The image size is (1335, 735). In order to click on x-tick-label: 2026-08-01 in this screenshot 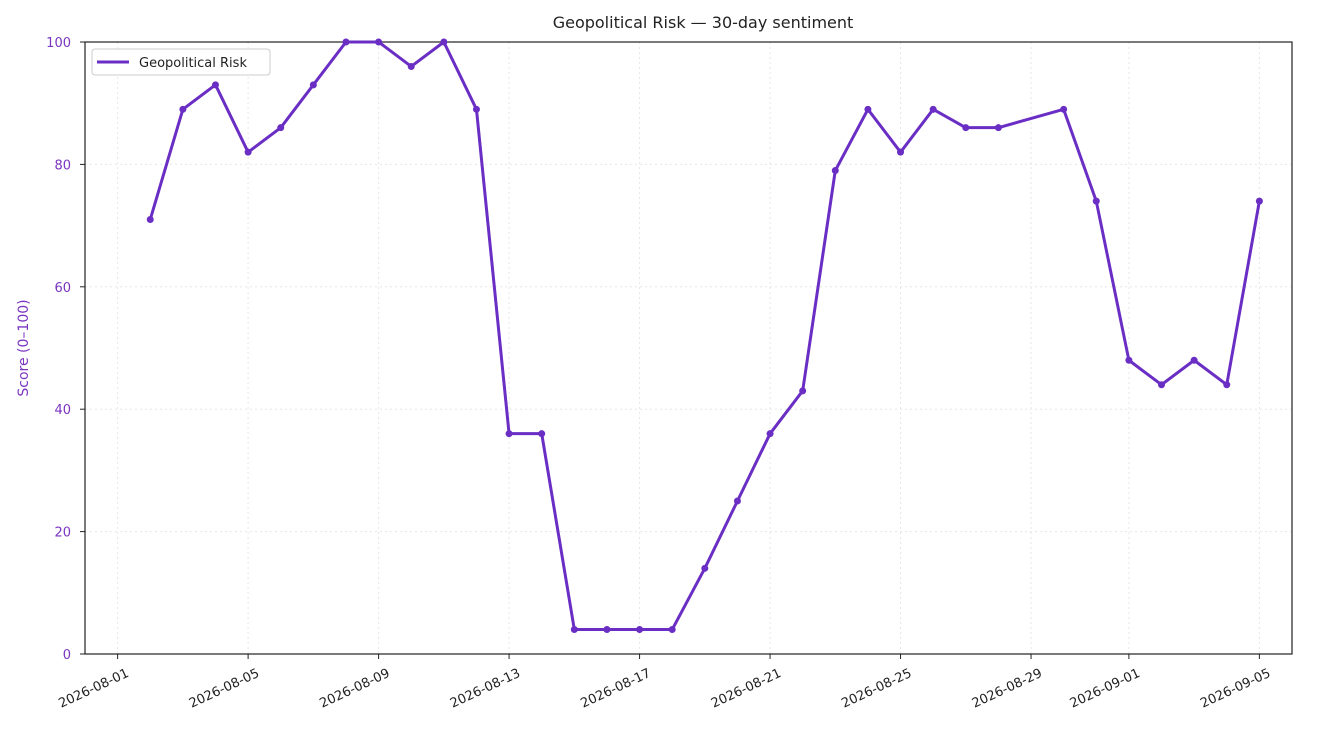, I will do `click(93, 689)`.